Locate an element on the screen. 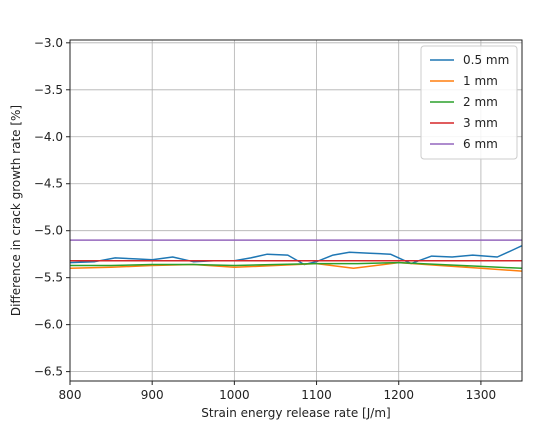  legend-box is located at coordinates (469, 102).